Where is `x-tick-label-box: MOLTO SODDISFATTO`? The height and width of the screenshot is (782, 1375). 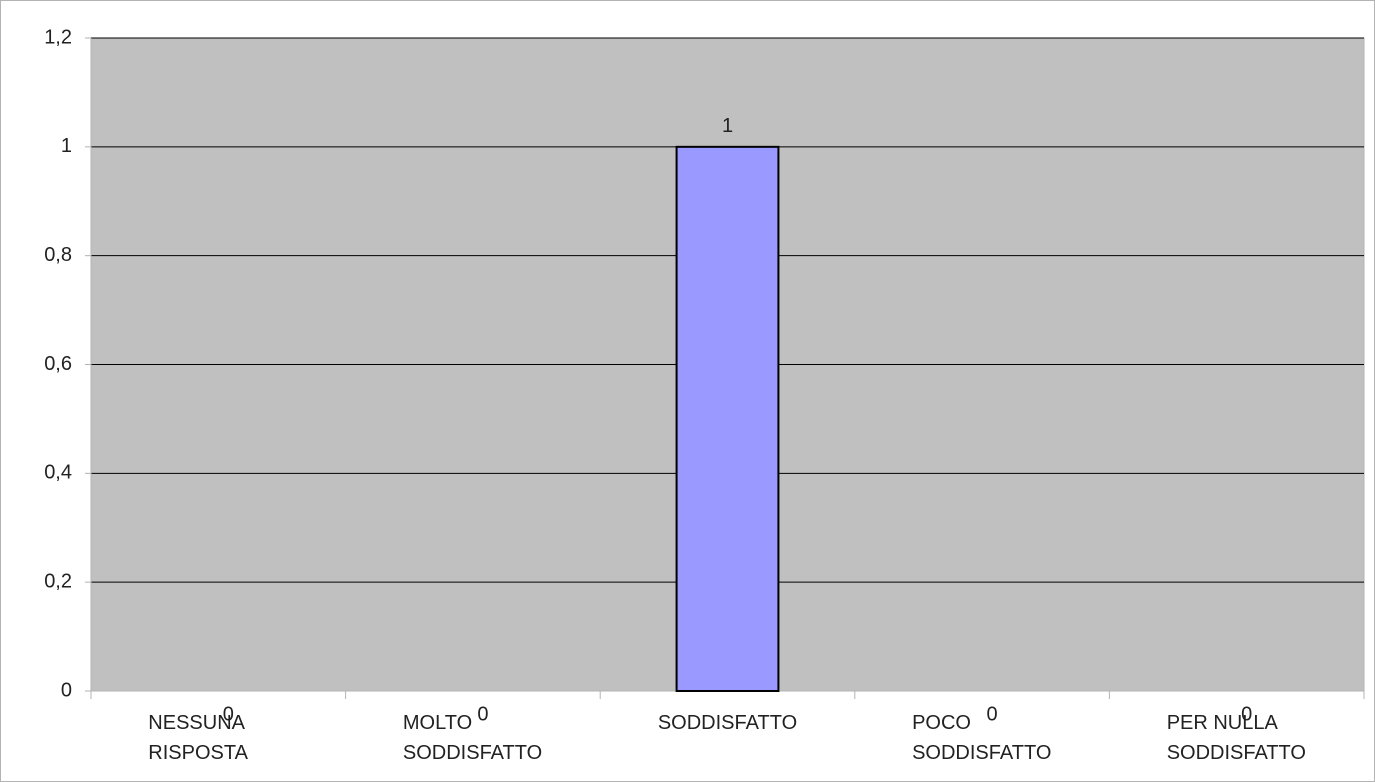
x-tick-label-box: MOLTO SODDISFATTO is located at coordinates (473, 738).